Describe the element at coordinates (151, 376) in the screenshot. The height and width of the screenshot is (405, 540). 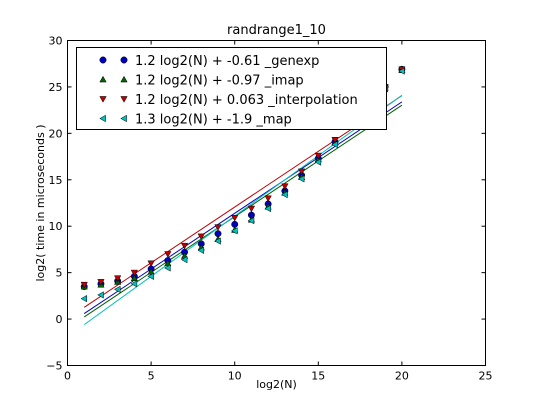
I see `x-tick-label: 5` at that location.